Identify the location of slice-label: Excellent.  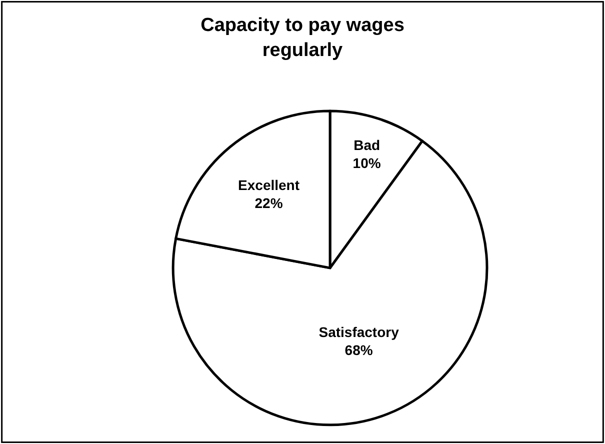
(269, 184).